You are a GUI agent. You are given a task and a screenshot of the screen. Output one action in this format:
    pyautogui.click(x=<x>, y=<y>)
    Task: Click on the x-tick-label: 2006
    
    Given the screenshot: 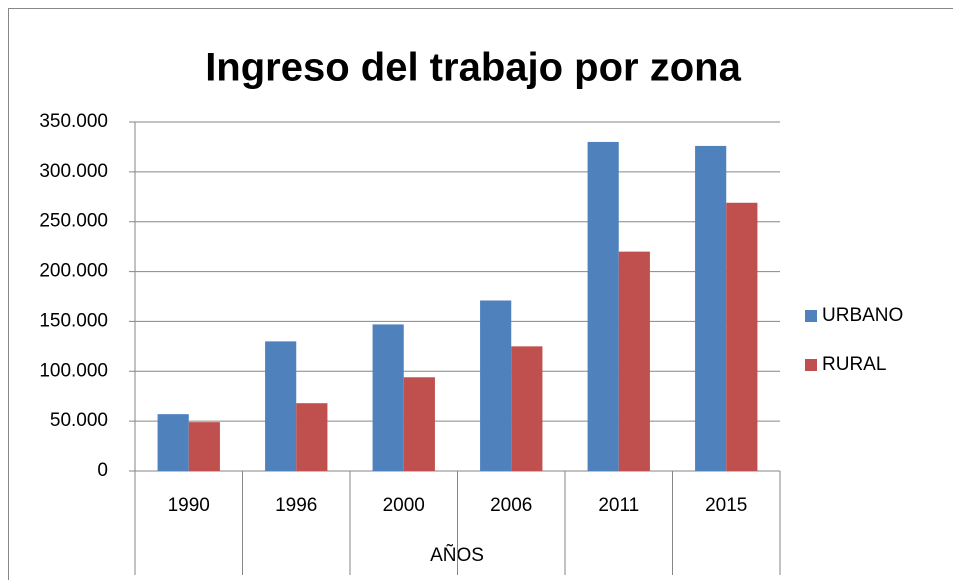 What is the action you would take?
    pyautogui.click(x=511, y=505)
    